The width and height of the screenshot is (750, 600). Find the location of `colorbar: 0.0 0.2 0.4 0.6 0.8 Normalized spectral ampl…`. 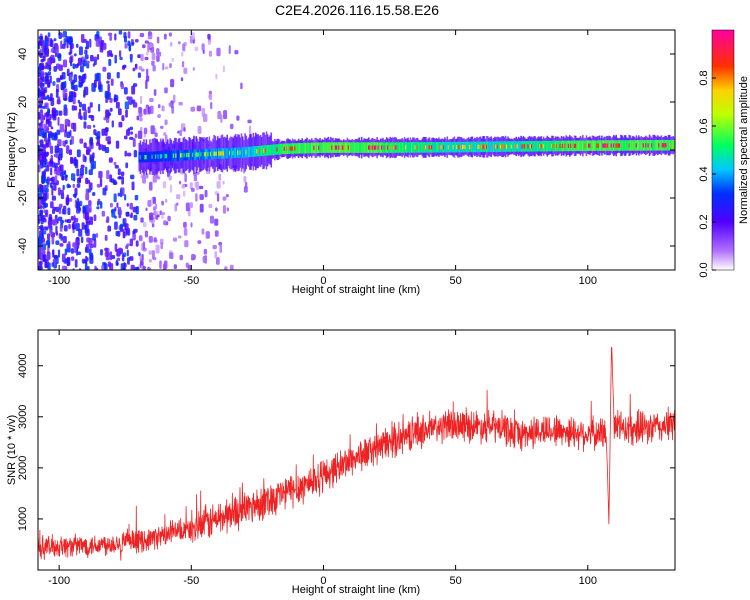

colorbar: 0.0 0.2 0.4 0.6 0.8 Normalized spectral ampl… is located at coordinates (724, 153).